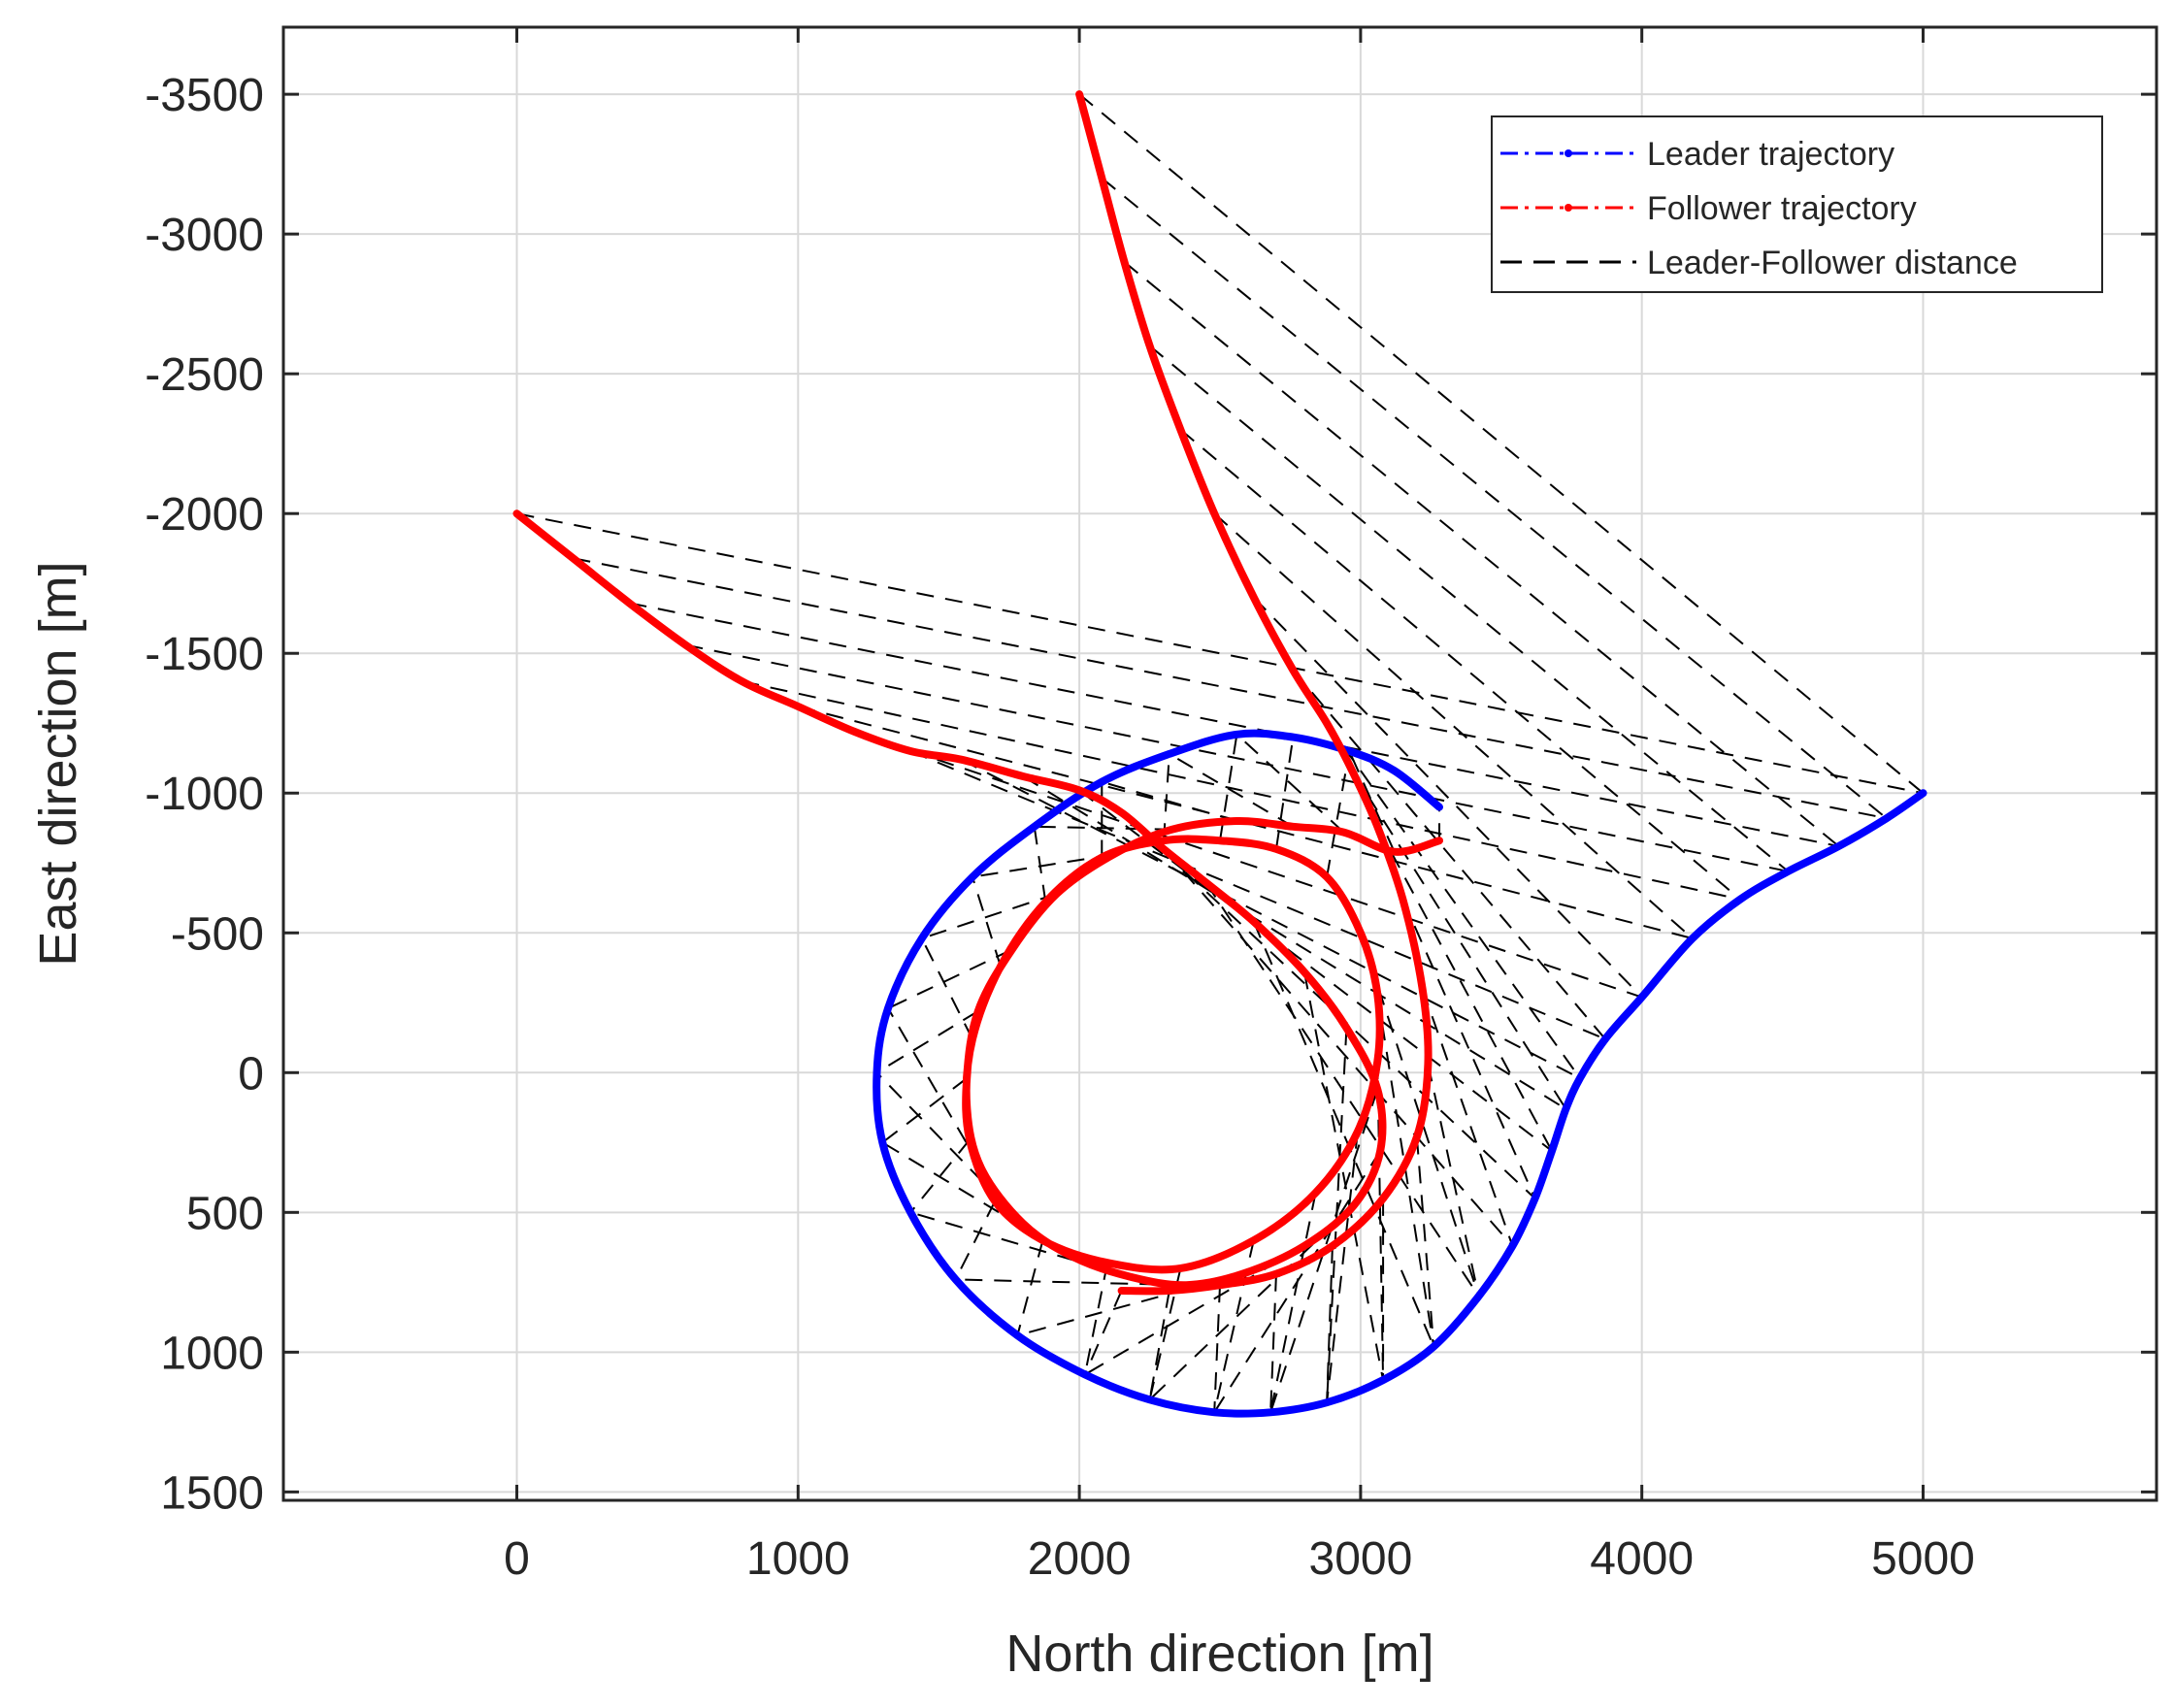  I want to click on x-axis-label: North direction [m], so click(1219, 1654).